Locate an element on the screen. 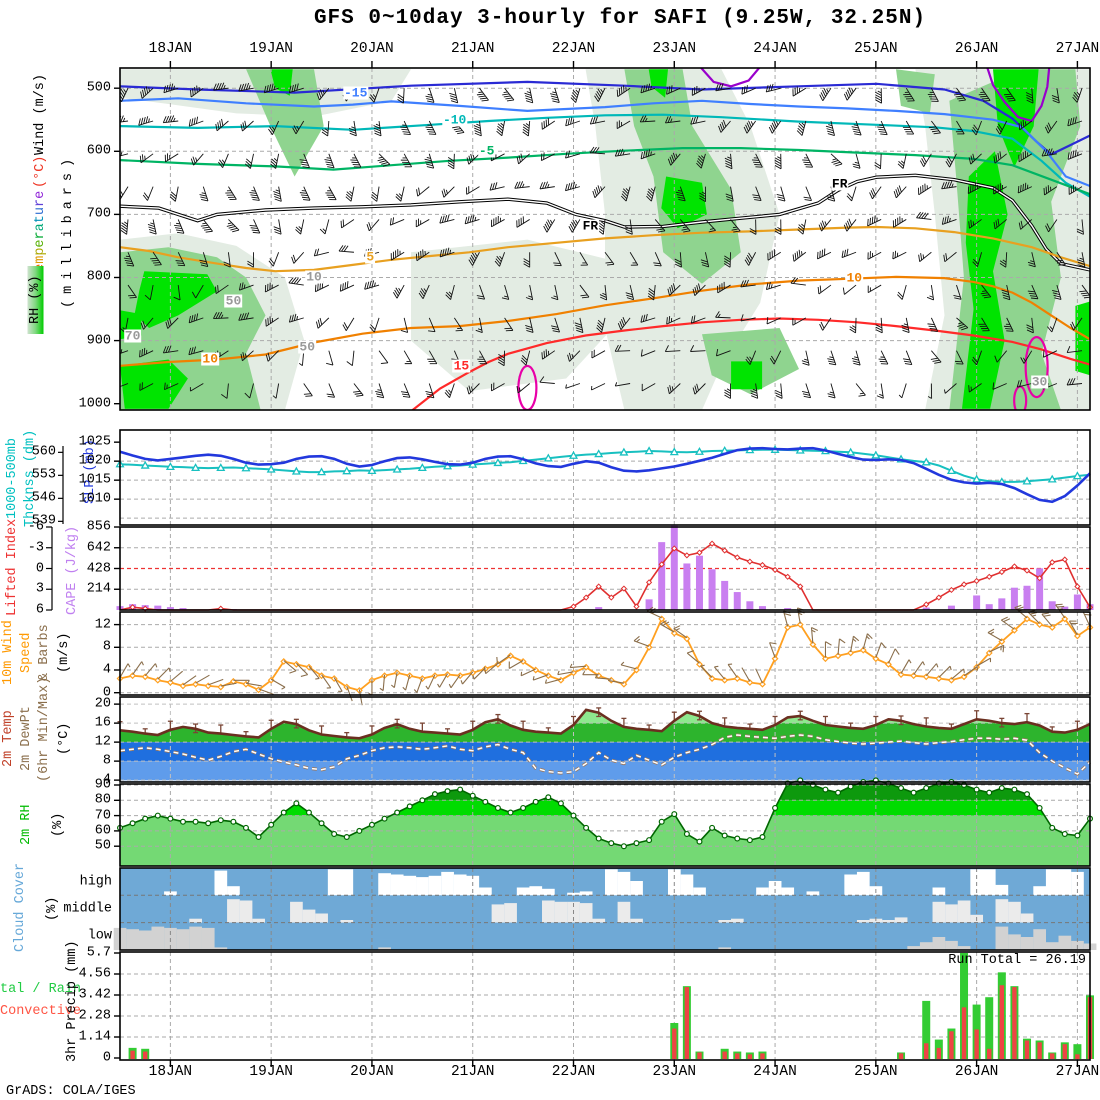 Image resolution: width=1100 pixels, height=1100 pixels. temp2m-label: 2m Temp is located at coordinates (8, 739).